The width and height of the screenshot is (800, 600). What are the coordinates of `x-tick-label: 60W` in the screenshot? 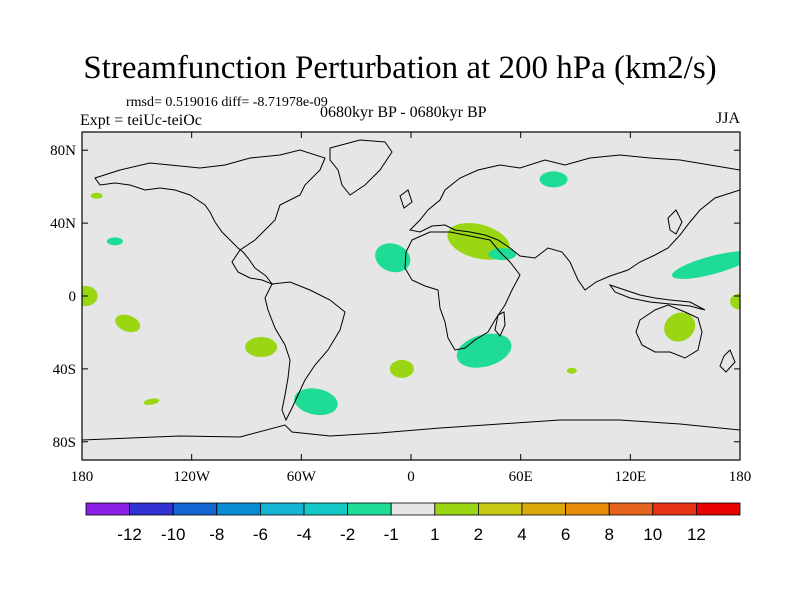 It's located at (302, 477).